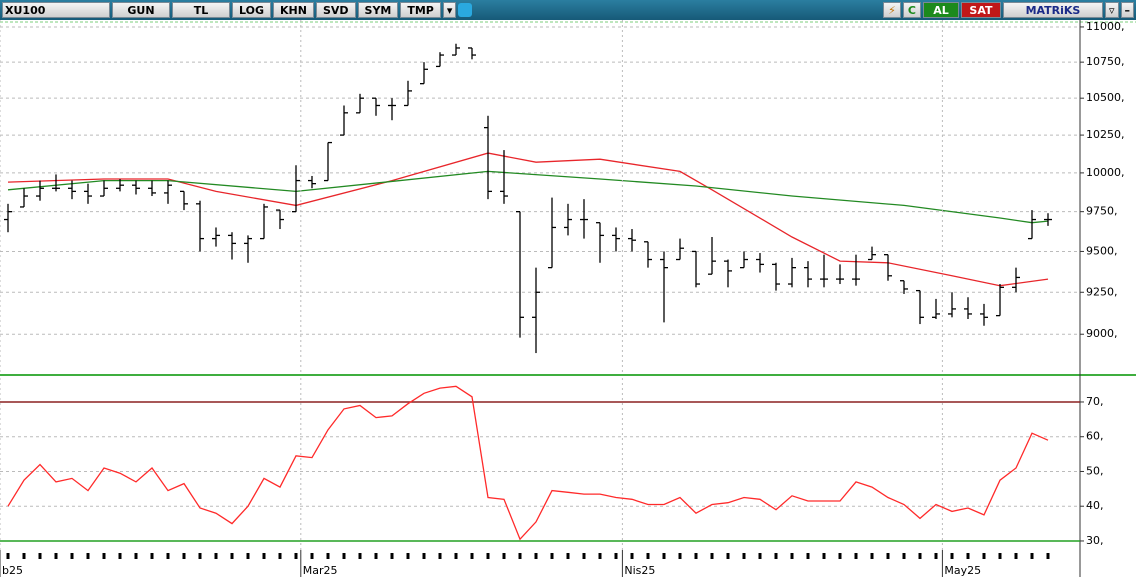 The width and height of the screenshot is (1136, 577). What do you see at coordinates (1102, 250) in the screenshot?
I see `y-tick-label: 9500,` at bounding box center [1102, 250].